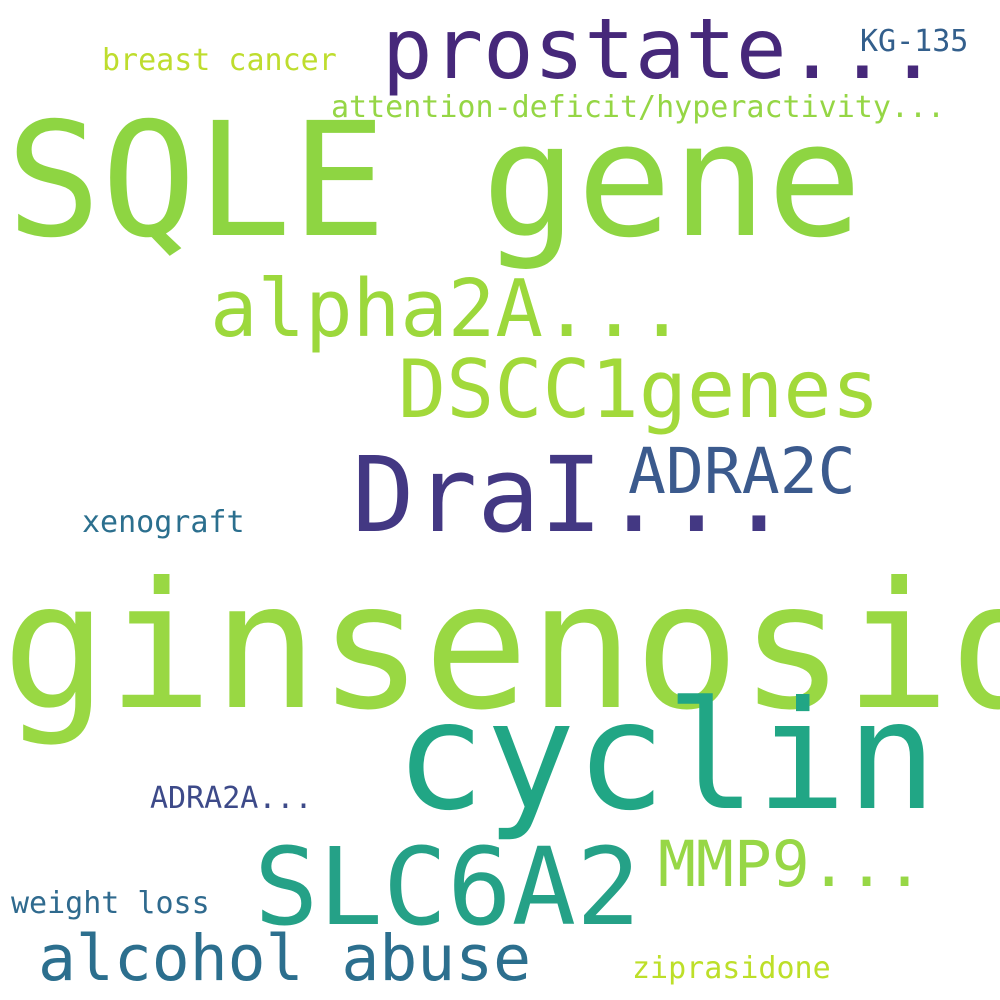 The width and height of the screenshot is (1000, 1000). Describe the element at coordinates (666, 757) in the screenshot. I see `word-cyclin: cyclin` at that location.